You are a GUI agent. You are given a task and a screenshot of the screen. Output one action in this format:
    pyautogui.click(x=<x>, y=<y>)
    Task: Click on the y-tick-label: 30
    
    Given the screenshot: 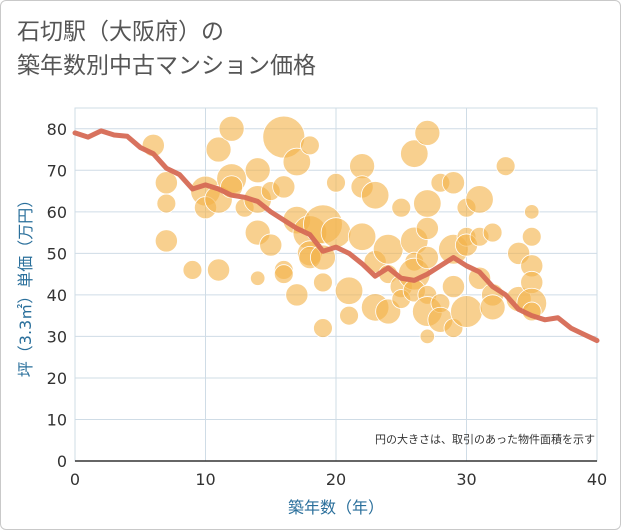 What is the action you would take?
    pyautogui.click(x=57, y=336)
    